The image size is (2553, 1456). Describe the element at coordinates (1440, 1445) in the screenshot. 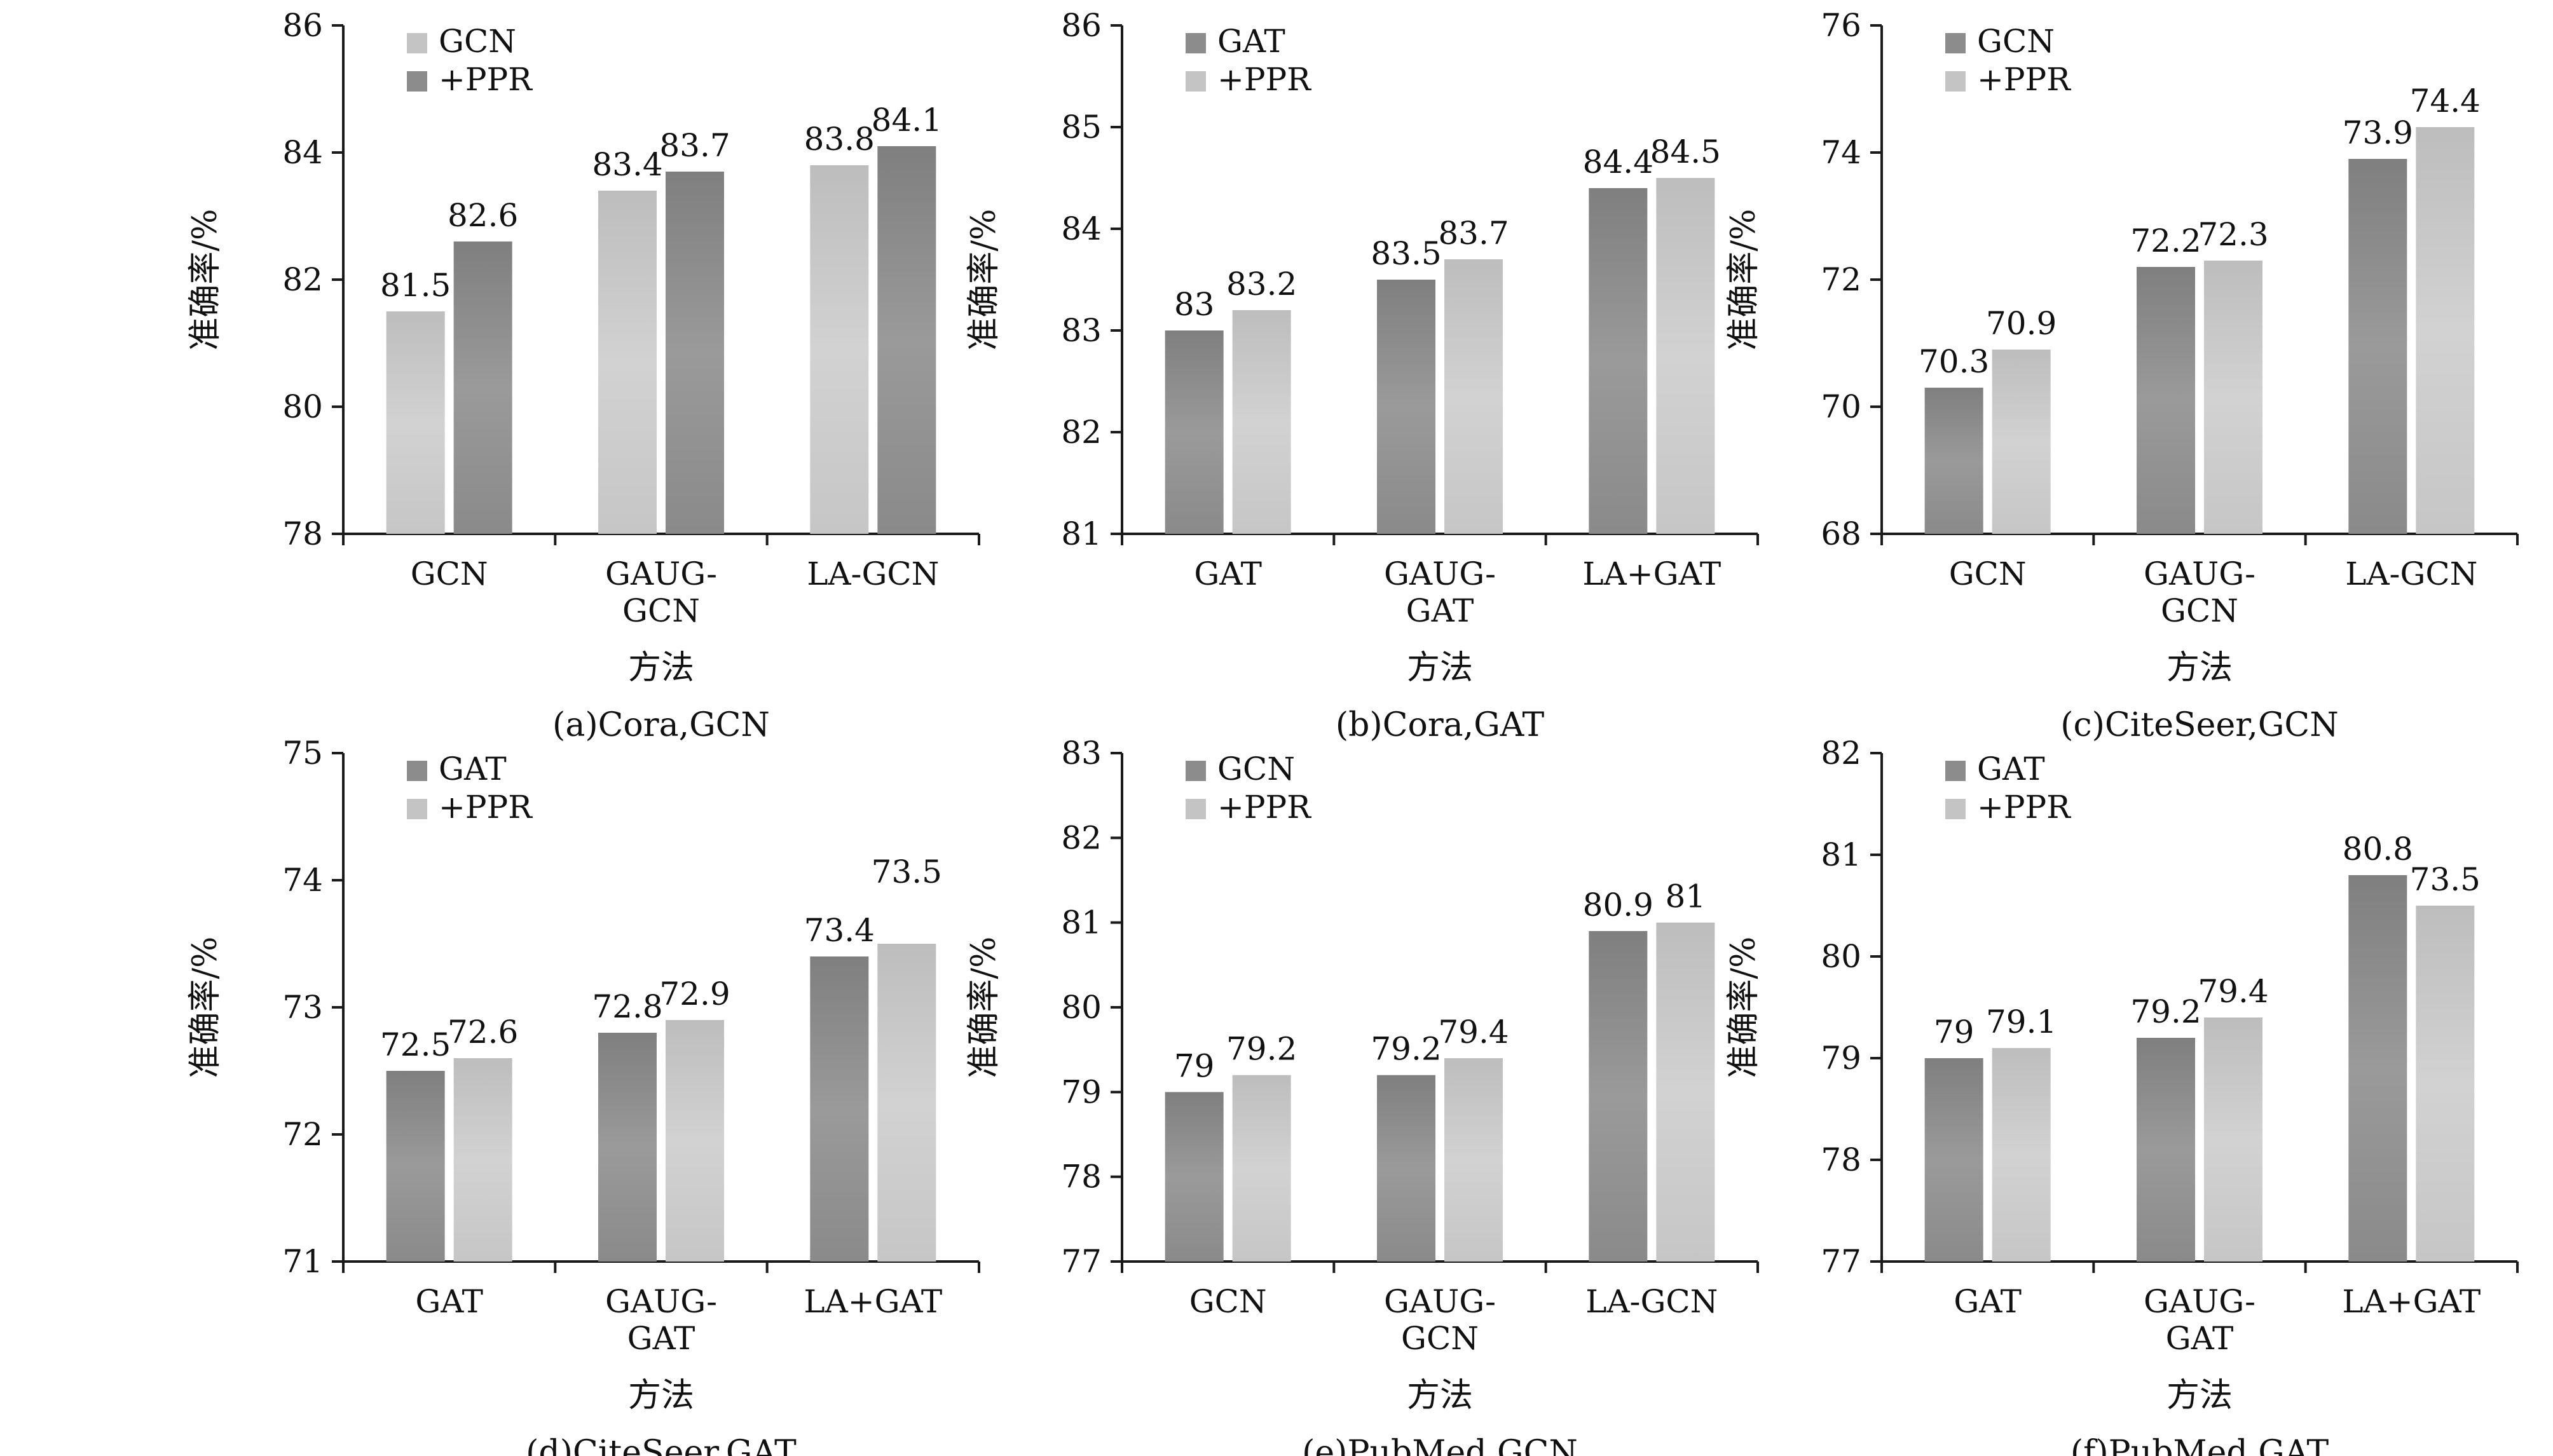

I see `panel-caption: (e)PubMed,GCN` at that location.